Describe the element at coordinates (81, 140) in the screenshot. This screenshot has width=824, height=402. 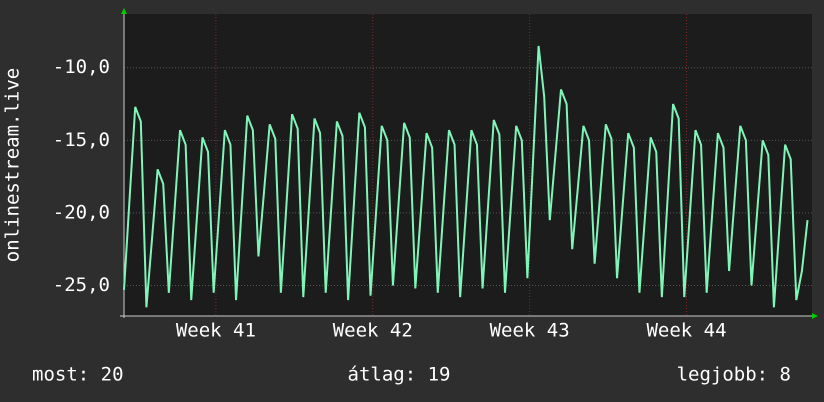
I see `y-tick-label: -15,0` at that location.